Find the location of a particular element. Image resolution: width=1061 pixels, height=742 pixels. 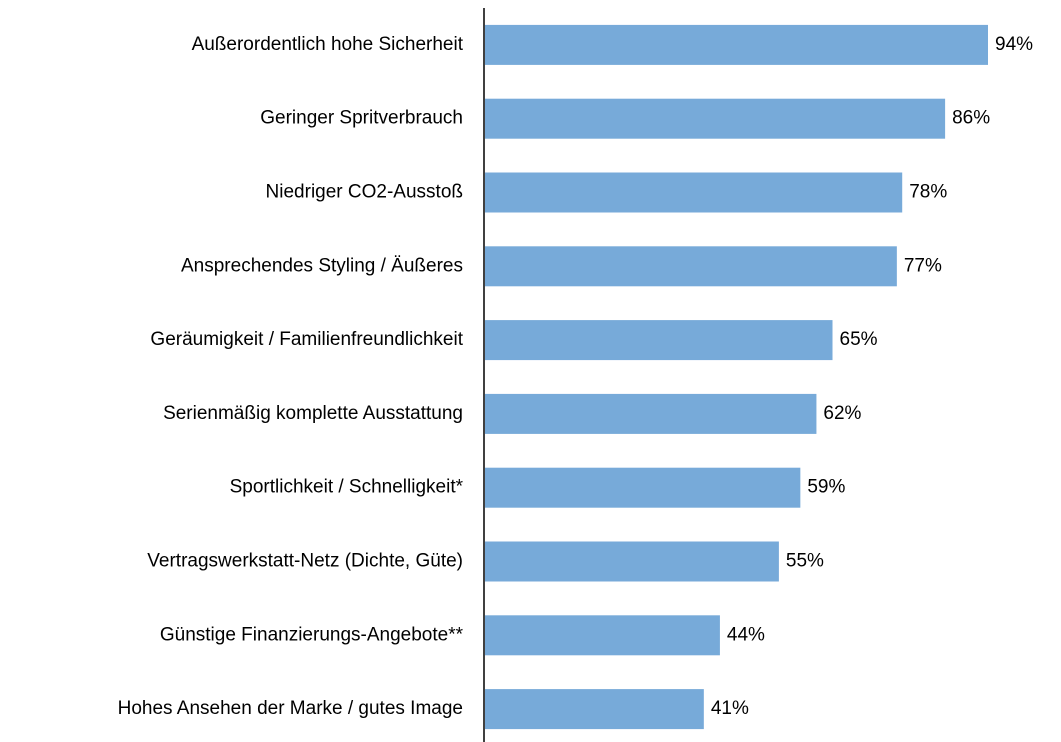

category-label: Günstige Finanzierungs-Angebote** is located at coordinates (312, 634).